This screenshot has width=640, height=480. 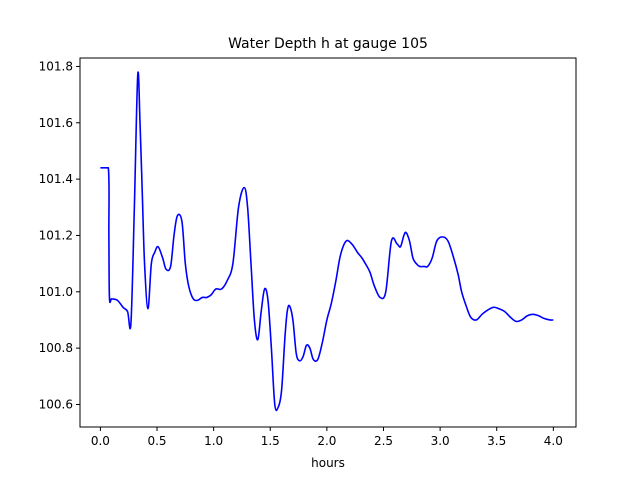 What do you see at coordinates (213, 441) in the screenshot?
I see `x-tick-label: 1.0` at bounding box center [213, 441].